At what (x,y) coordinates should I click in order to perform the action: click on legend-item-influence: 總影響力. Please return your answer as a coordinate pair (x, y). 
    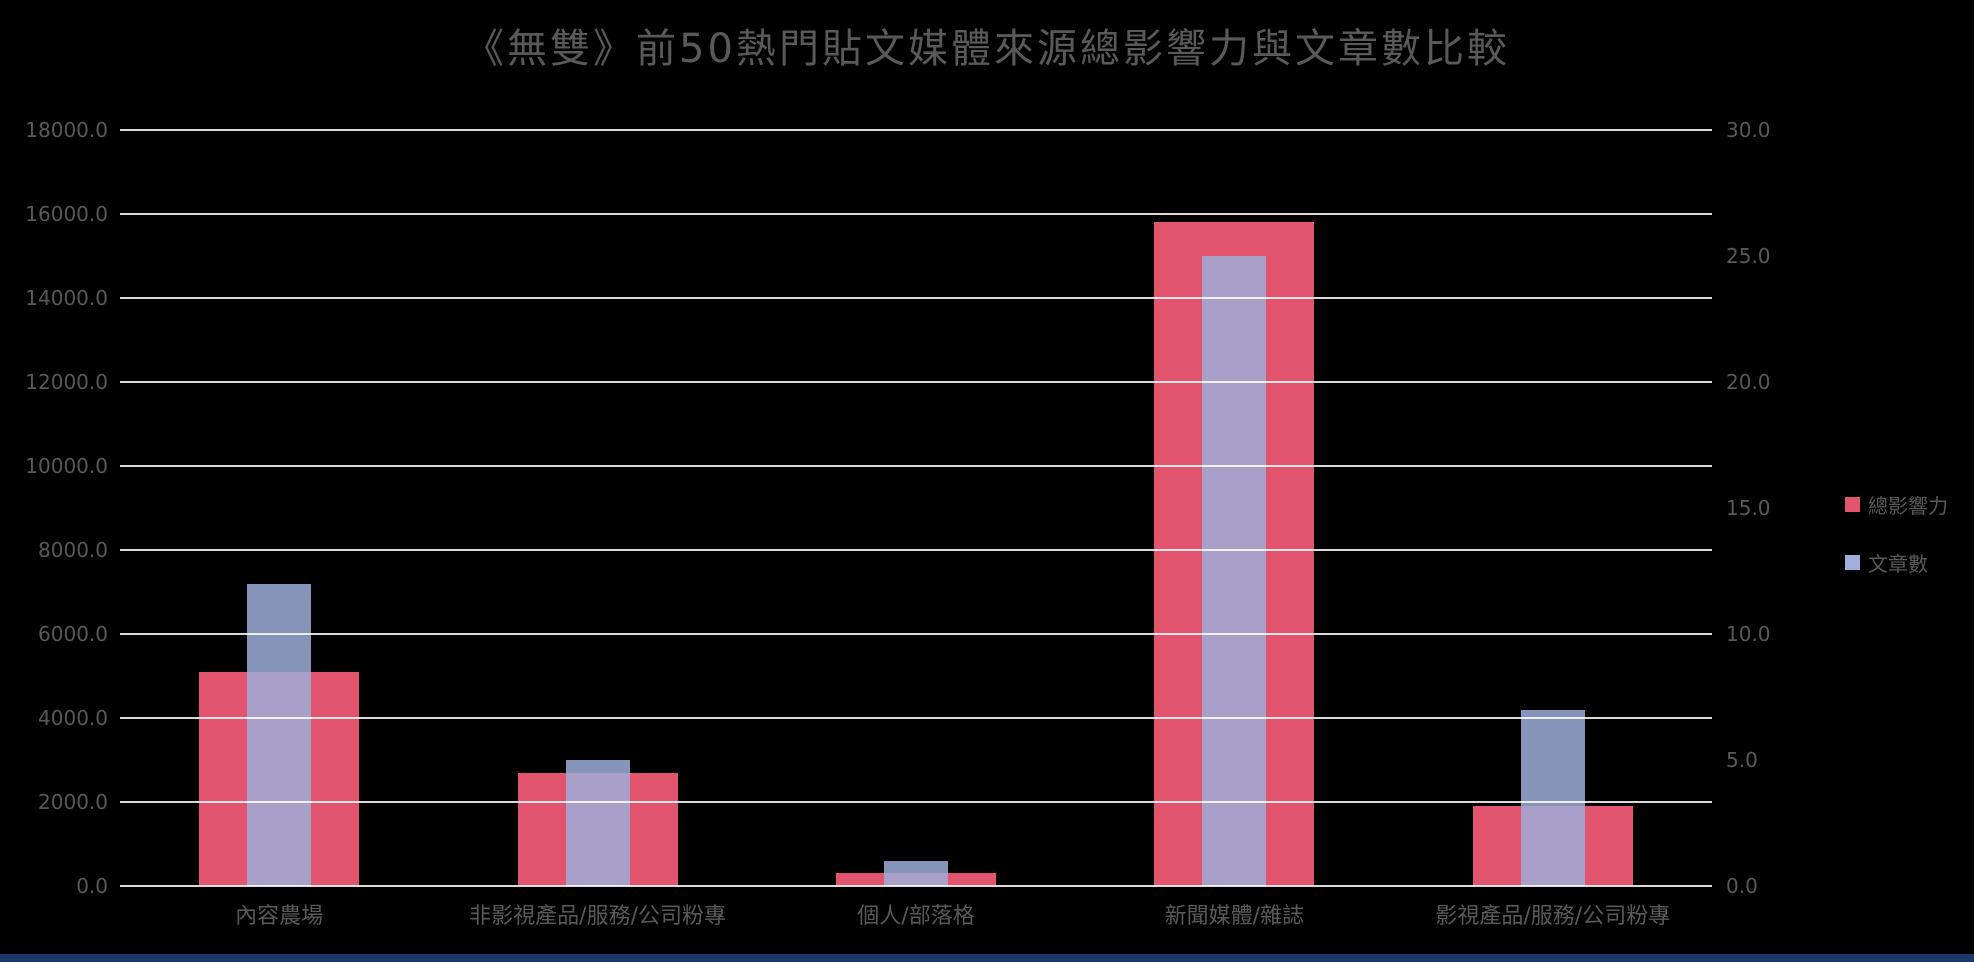
    Looking at the image, I should click on (1896, 505).